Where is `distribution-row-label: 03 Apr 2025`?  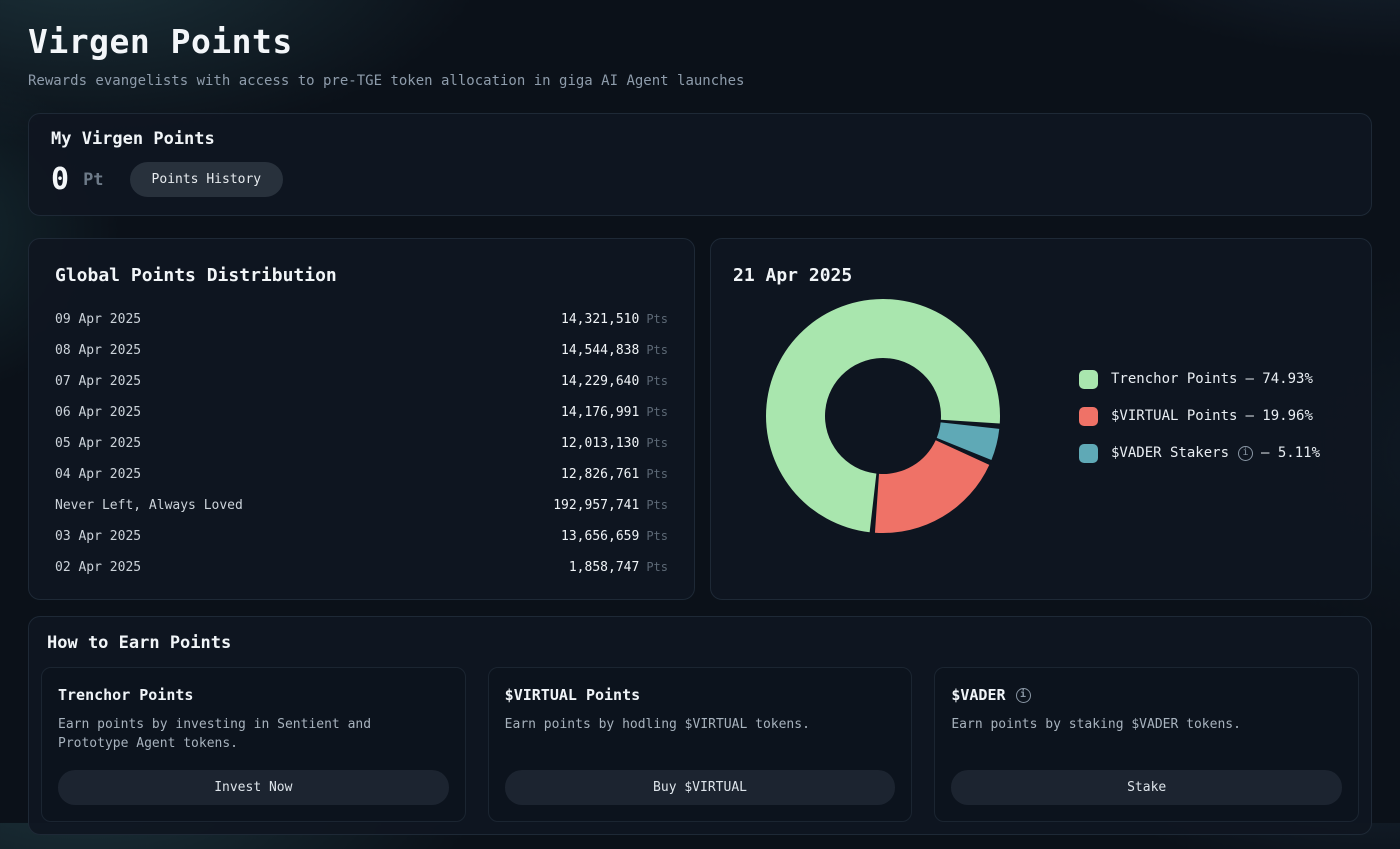 distribution-row-label: 03 Apr 2025 is located at coordinates (98, 536).